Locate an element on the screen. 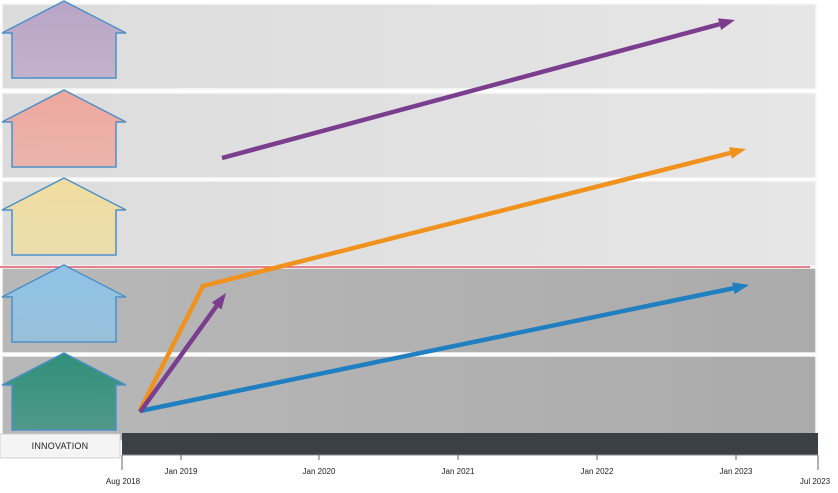 The width and height of the screenshot is (838, 493). tick-label: Jan 2022 is located at coordinates (597, 471).